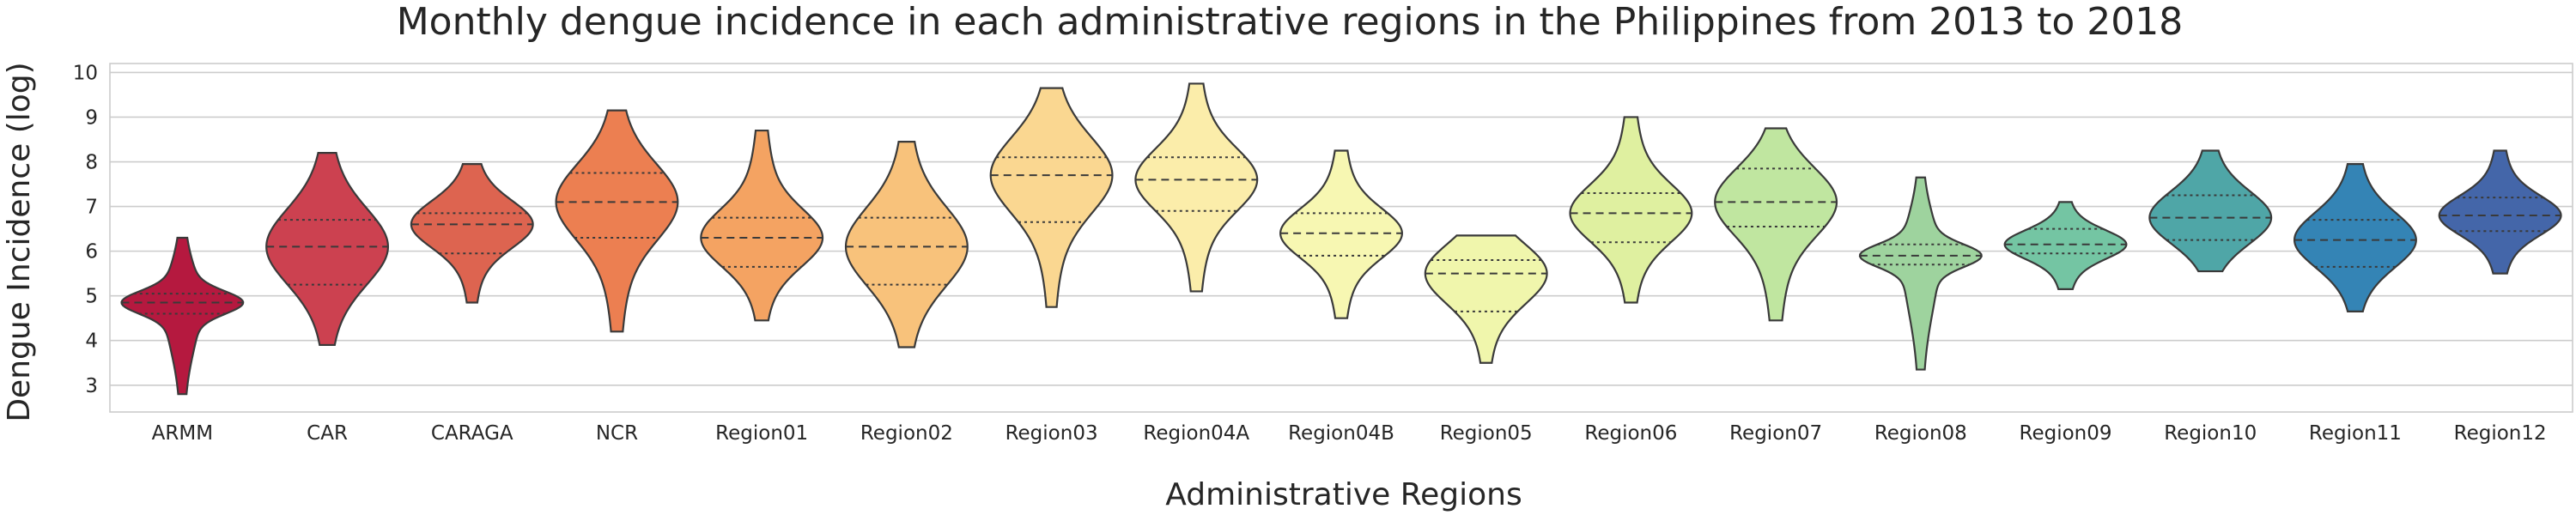 This screenshot has width=2576, height=515. What do you see at coordinates (1776, 224) in the screenshot?
I see `violin-Region07` at bounding box center [1776, 224].